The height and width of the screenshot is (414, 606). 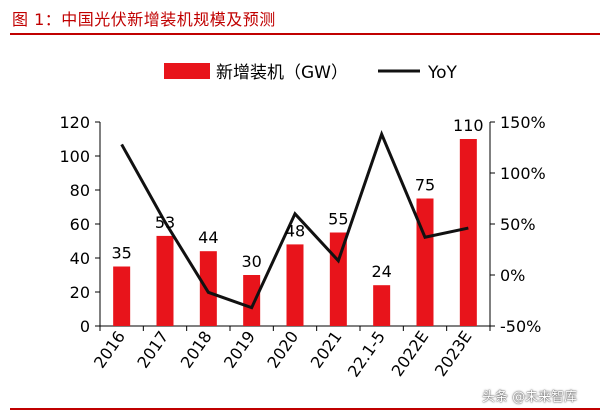 What do you see at coordinates (109, 349) in the screenshot?
I see `x-tick-label: 2016` at bounding box center [109, 349].